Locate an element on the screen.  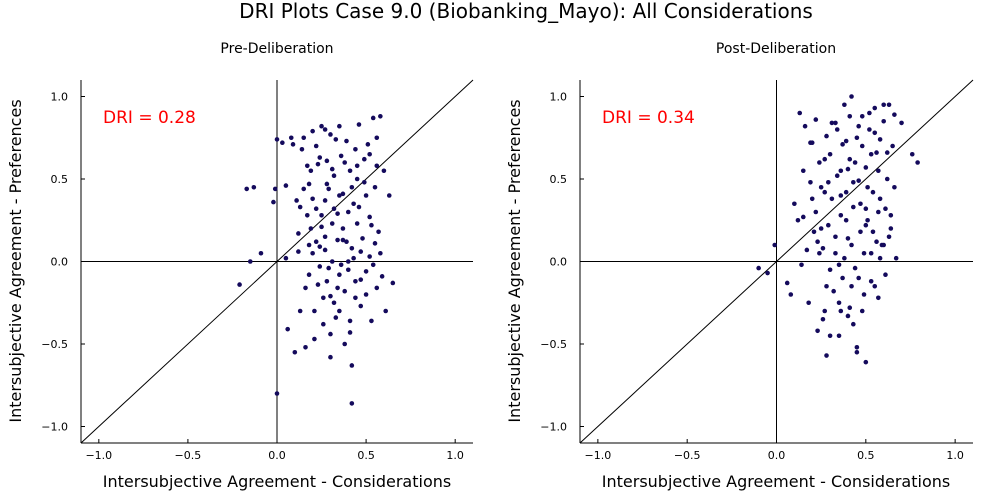
x-tick-label: −1.0 is located at coordinates (598, 455).